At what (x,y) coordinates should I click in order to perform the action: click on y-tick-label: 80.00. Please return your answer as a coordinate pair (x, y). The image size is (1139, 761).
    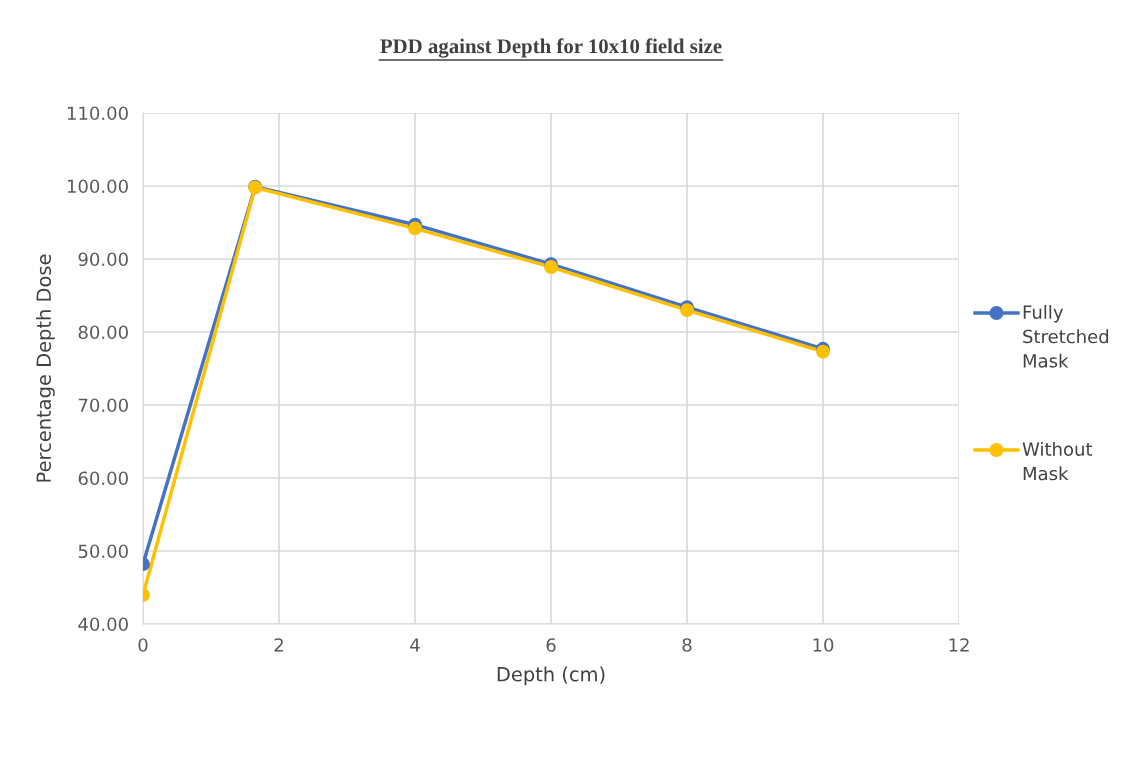
    Looking at the image, I should click on (103, 332).